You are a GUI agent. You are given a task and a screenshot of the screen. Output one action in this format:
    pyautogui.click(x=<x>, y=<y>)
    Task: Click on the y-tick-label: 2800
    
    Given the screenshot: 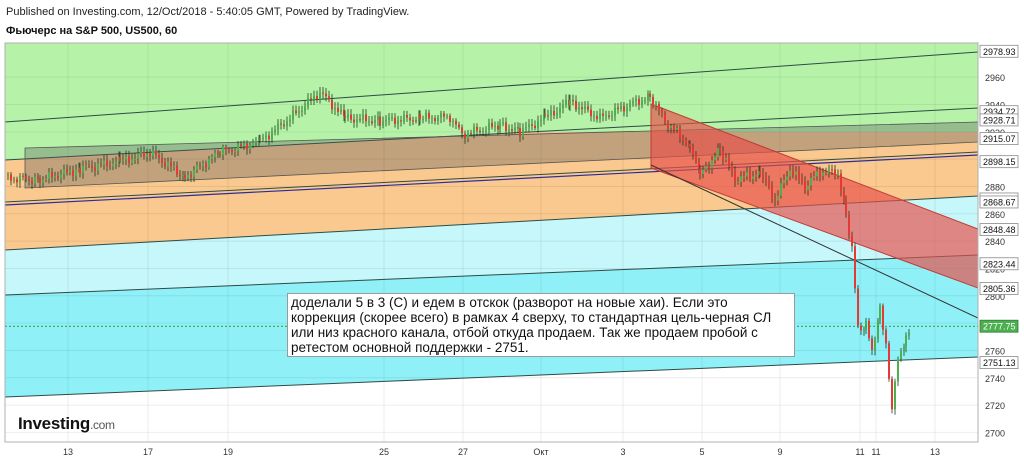 What is the action you would take?
    pyautogui.click(x=995, y=297)
    